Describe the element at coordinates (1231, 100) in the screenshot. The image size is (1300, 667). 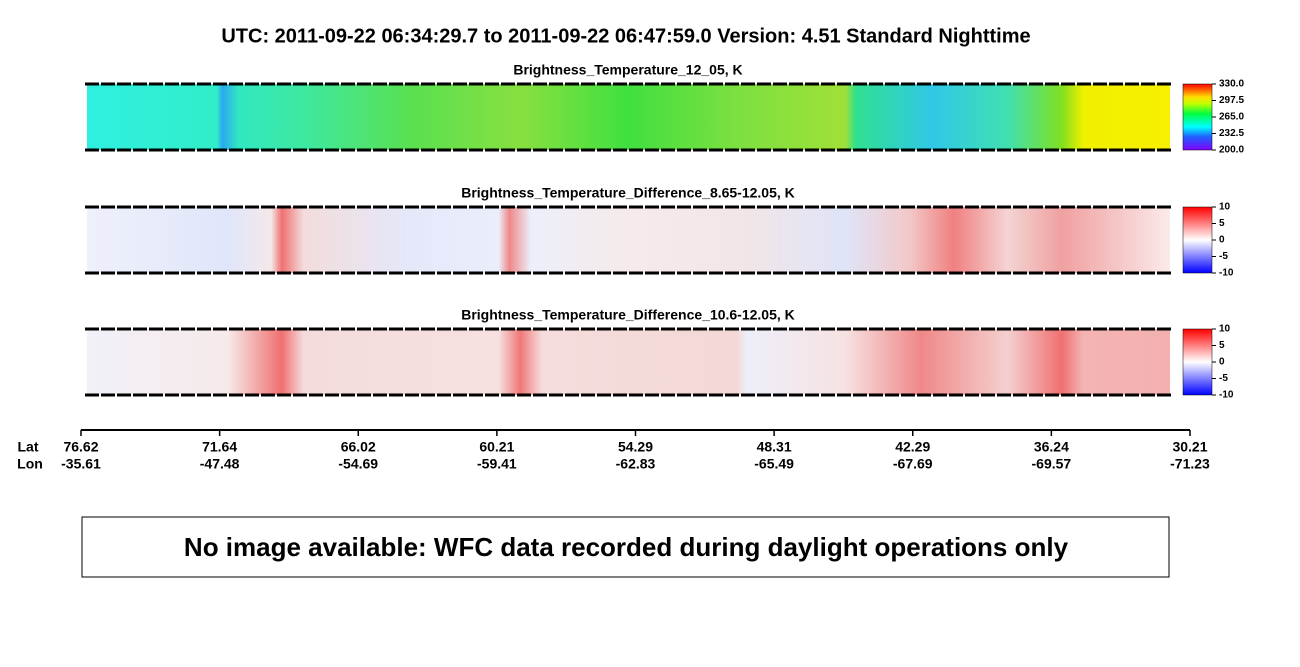
I see `colorbar-tick-label: 297.5` at that location.